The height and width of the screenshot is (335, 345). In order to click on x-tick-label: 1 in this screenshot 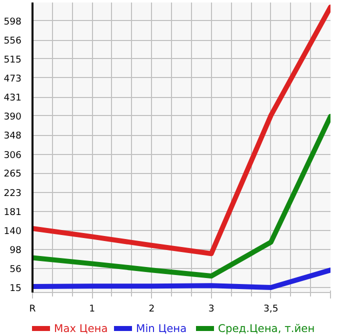, I will do `click(92, 309)`.